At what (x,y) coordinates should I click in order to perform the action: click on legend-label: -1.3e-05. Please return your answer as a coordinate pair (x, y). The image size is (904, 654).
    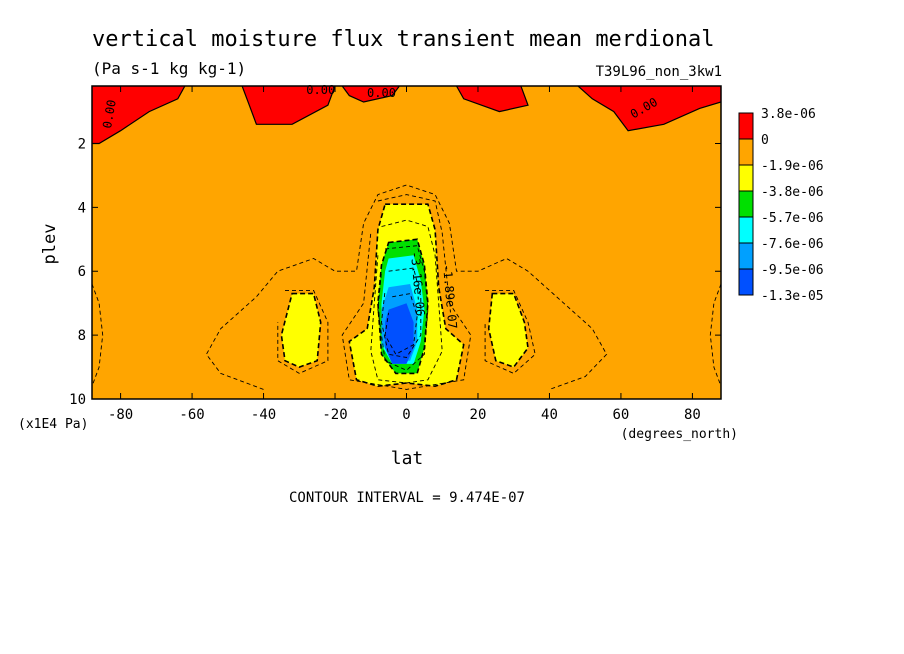
    Looking at the image, I should click on (792, 296).